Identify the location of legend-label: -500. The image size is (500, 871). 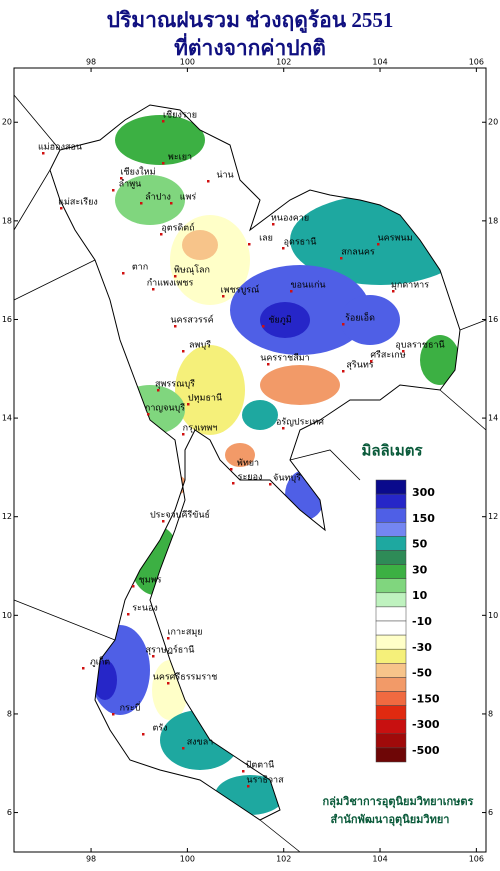
(426, 750).